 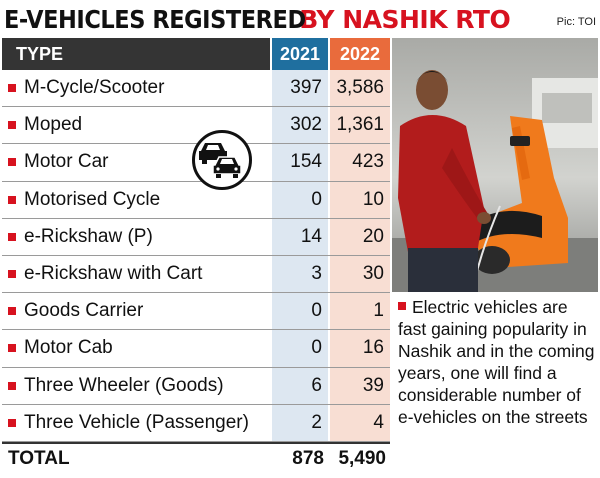 I want to click on row-type-label: e-Rickshaw with Cart, so click(x=113, y=274).